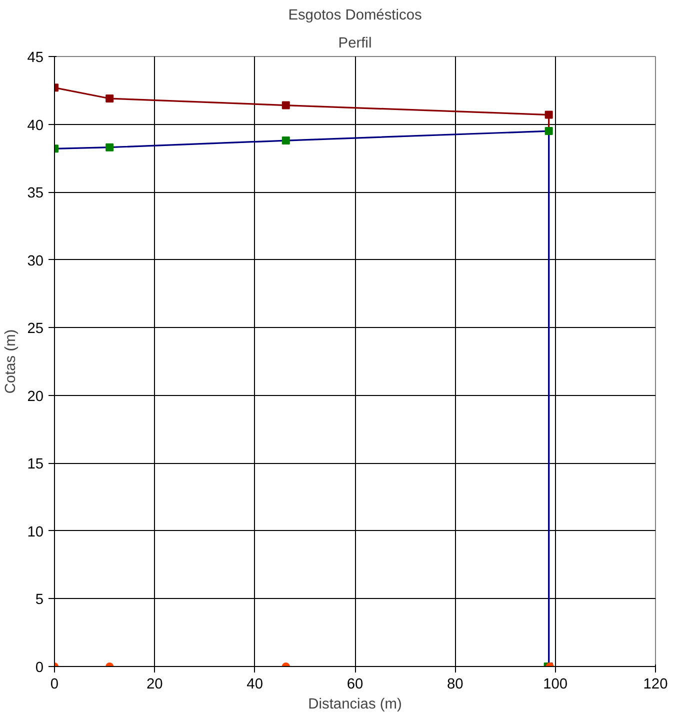 The image size is (686, 725). Describe the element at coordinates (35, 261) in the screenshot. I see `y-tick-label: 30` at that location.